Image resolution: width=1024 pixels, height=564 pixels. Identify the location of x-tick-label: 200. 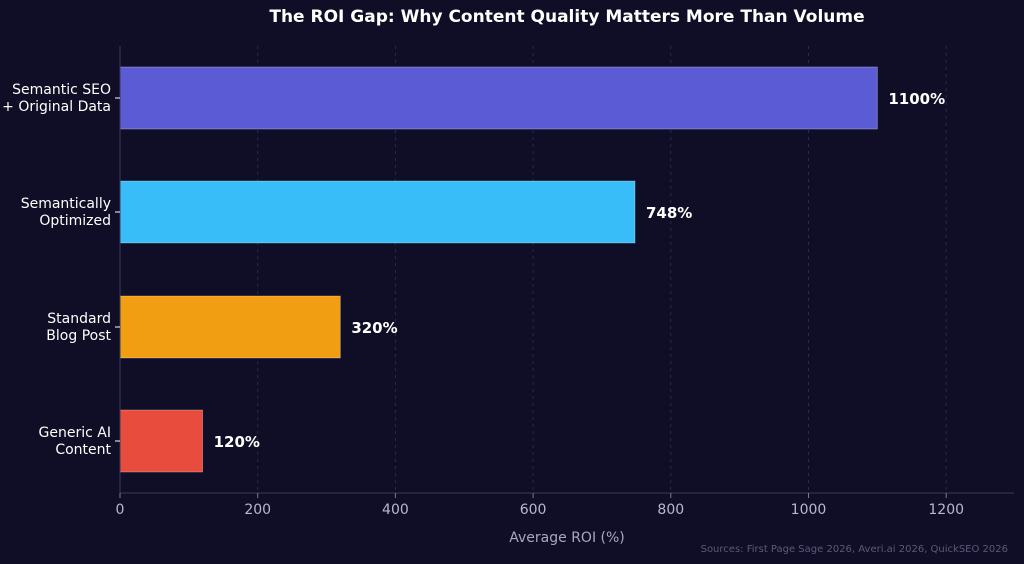
(257, 510).